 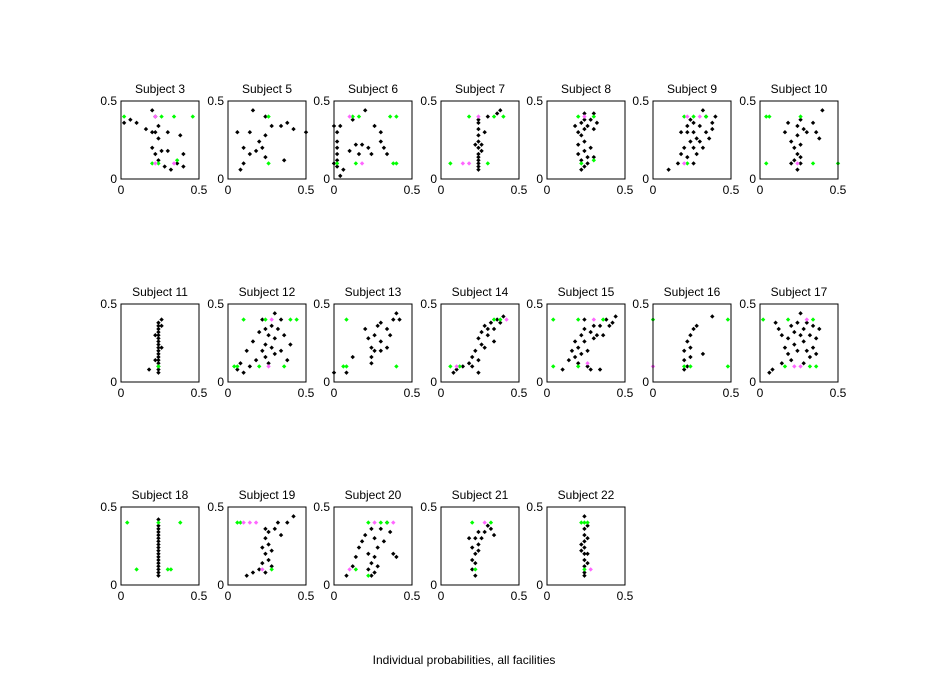 What do you see at coordinates (586, 292) in the screenshot?
I see `subplot-title: Subject 15` at bounding box center [586, 292].